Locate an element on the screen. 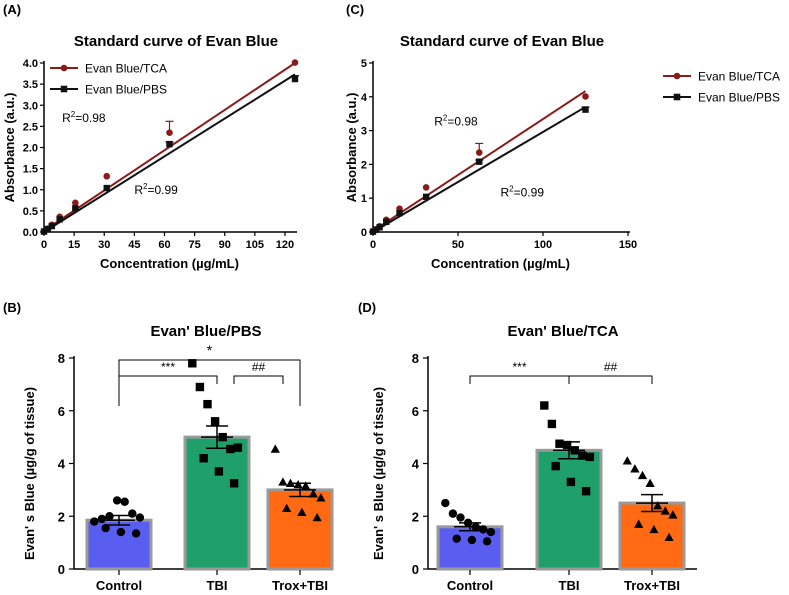 This screenshot has height=595, width=789. x-tick-label: 105 is located at coordinates (255, 245).